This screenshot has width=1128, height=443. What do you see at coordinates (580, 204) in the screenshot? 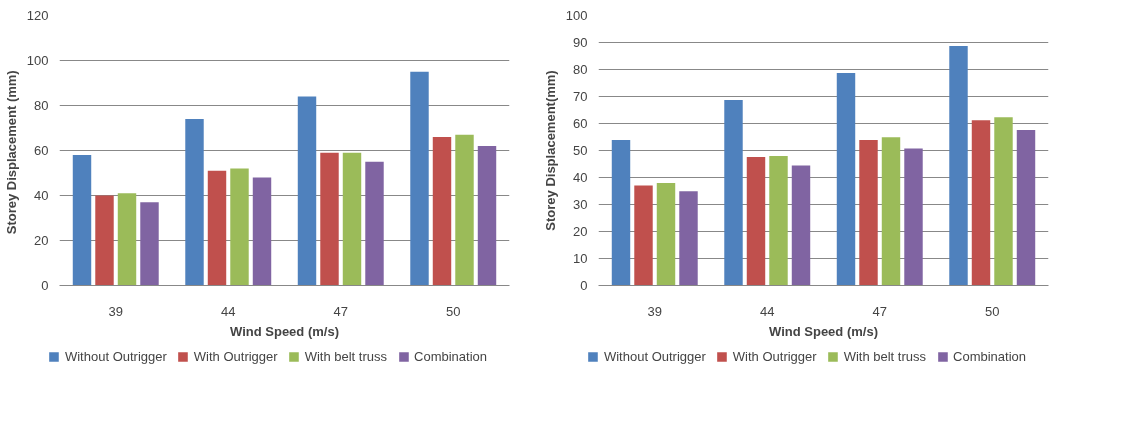
I see `y-tick-label: 30` at bounding box center [580, 204].